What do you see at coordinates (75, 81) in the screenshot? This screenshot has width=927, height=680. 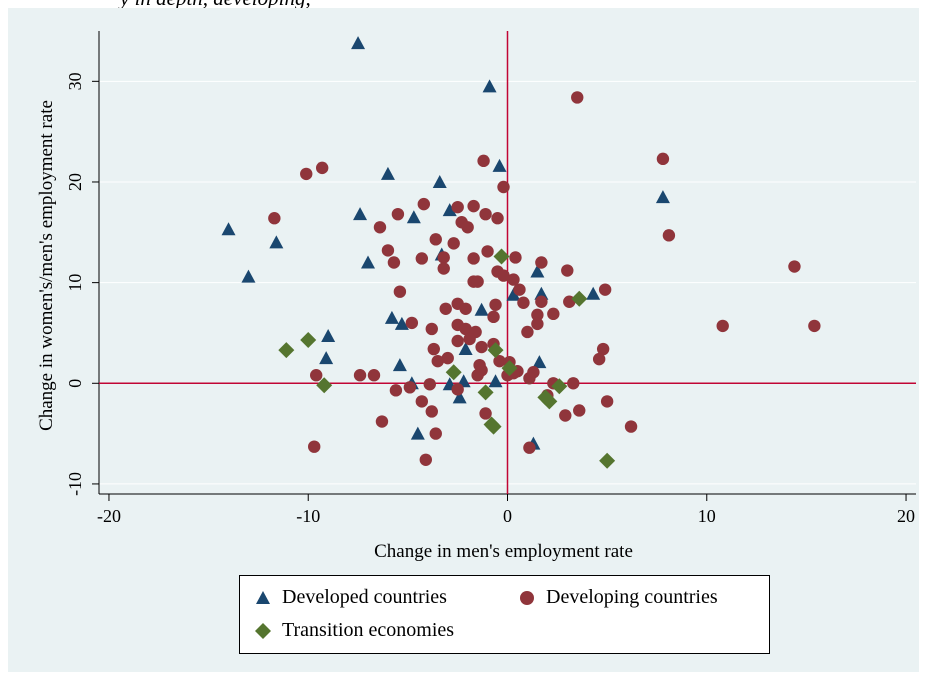 I see `y-tick-label: 30` at bounding box center [75, 81].